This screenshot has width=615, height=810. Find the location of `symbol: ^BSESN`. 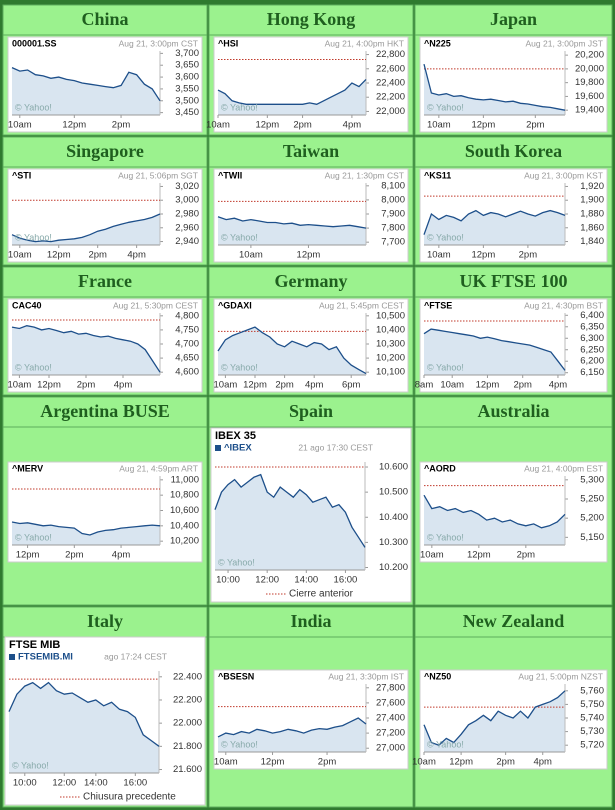

symbol: ^BSESN is located at coordinates (236, 676).